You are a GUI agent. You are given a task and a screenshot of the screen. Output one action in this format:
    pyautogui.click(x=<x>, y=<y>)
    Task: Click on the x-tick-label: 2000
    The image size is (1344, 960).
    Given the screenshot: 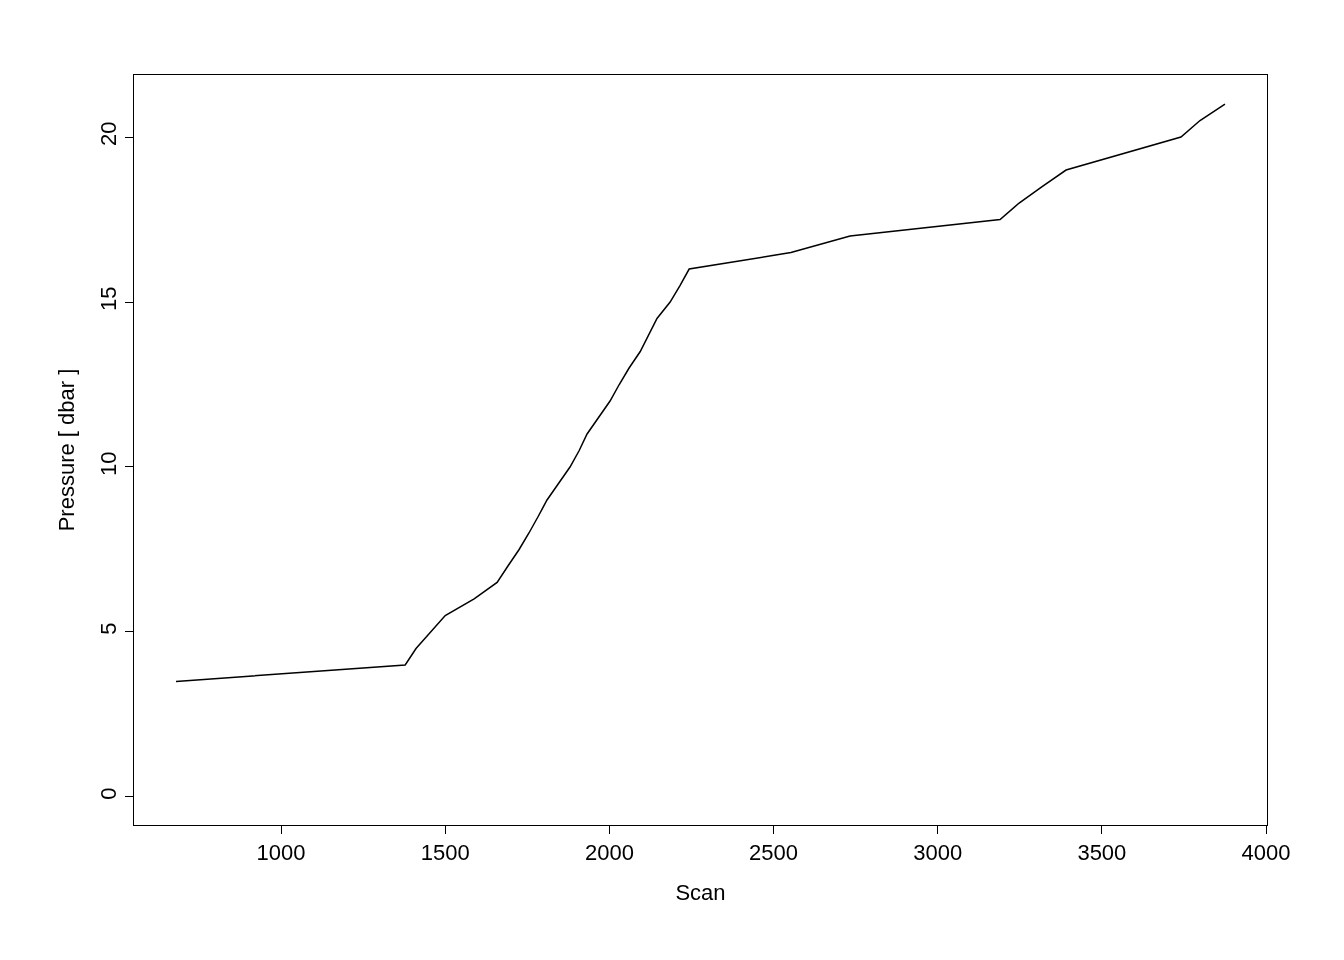 What is the action you would take?
    pyautogui.click(x=609, y=853)
    